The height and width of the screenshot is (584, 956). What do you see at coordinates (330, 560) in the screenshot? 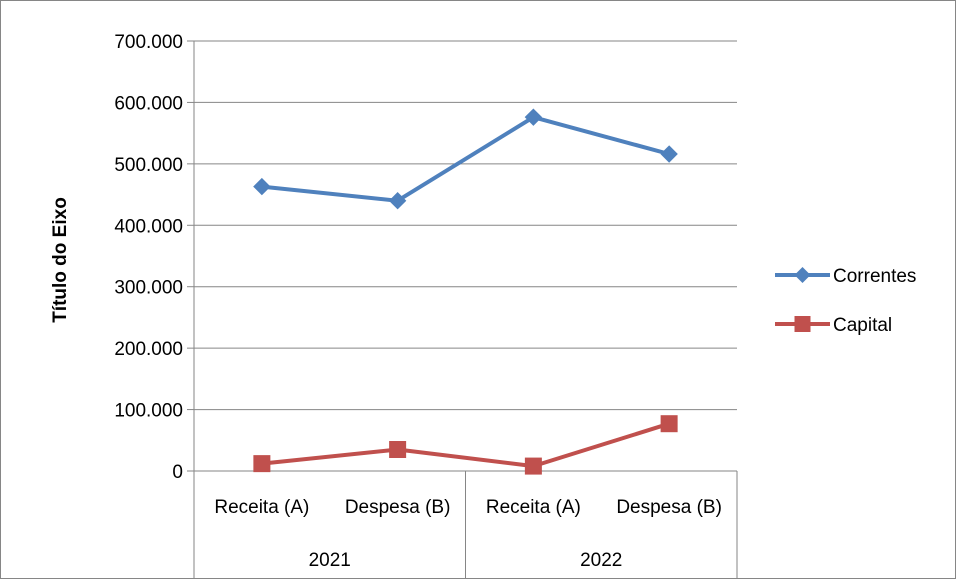
I see `x-group-label: 2021` at bounding box center [330, 560].